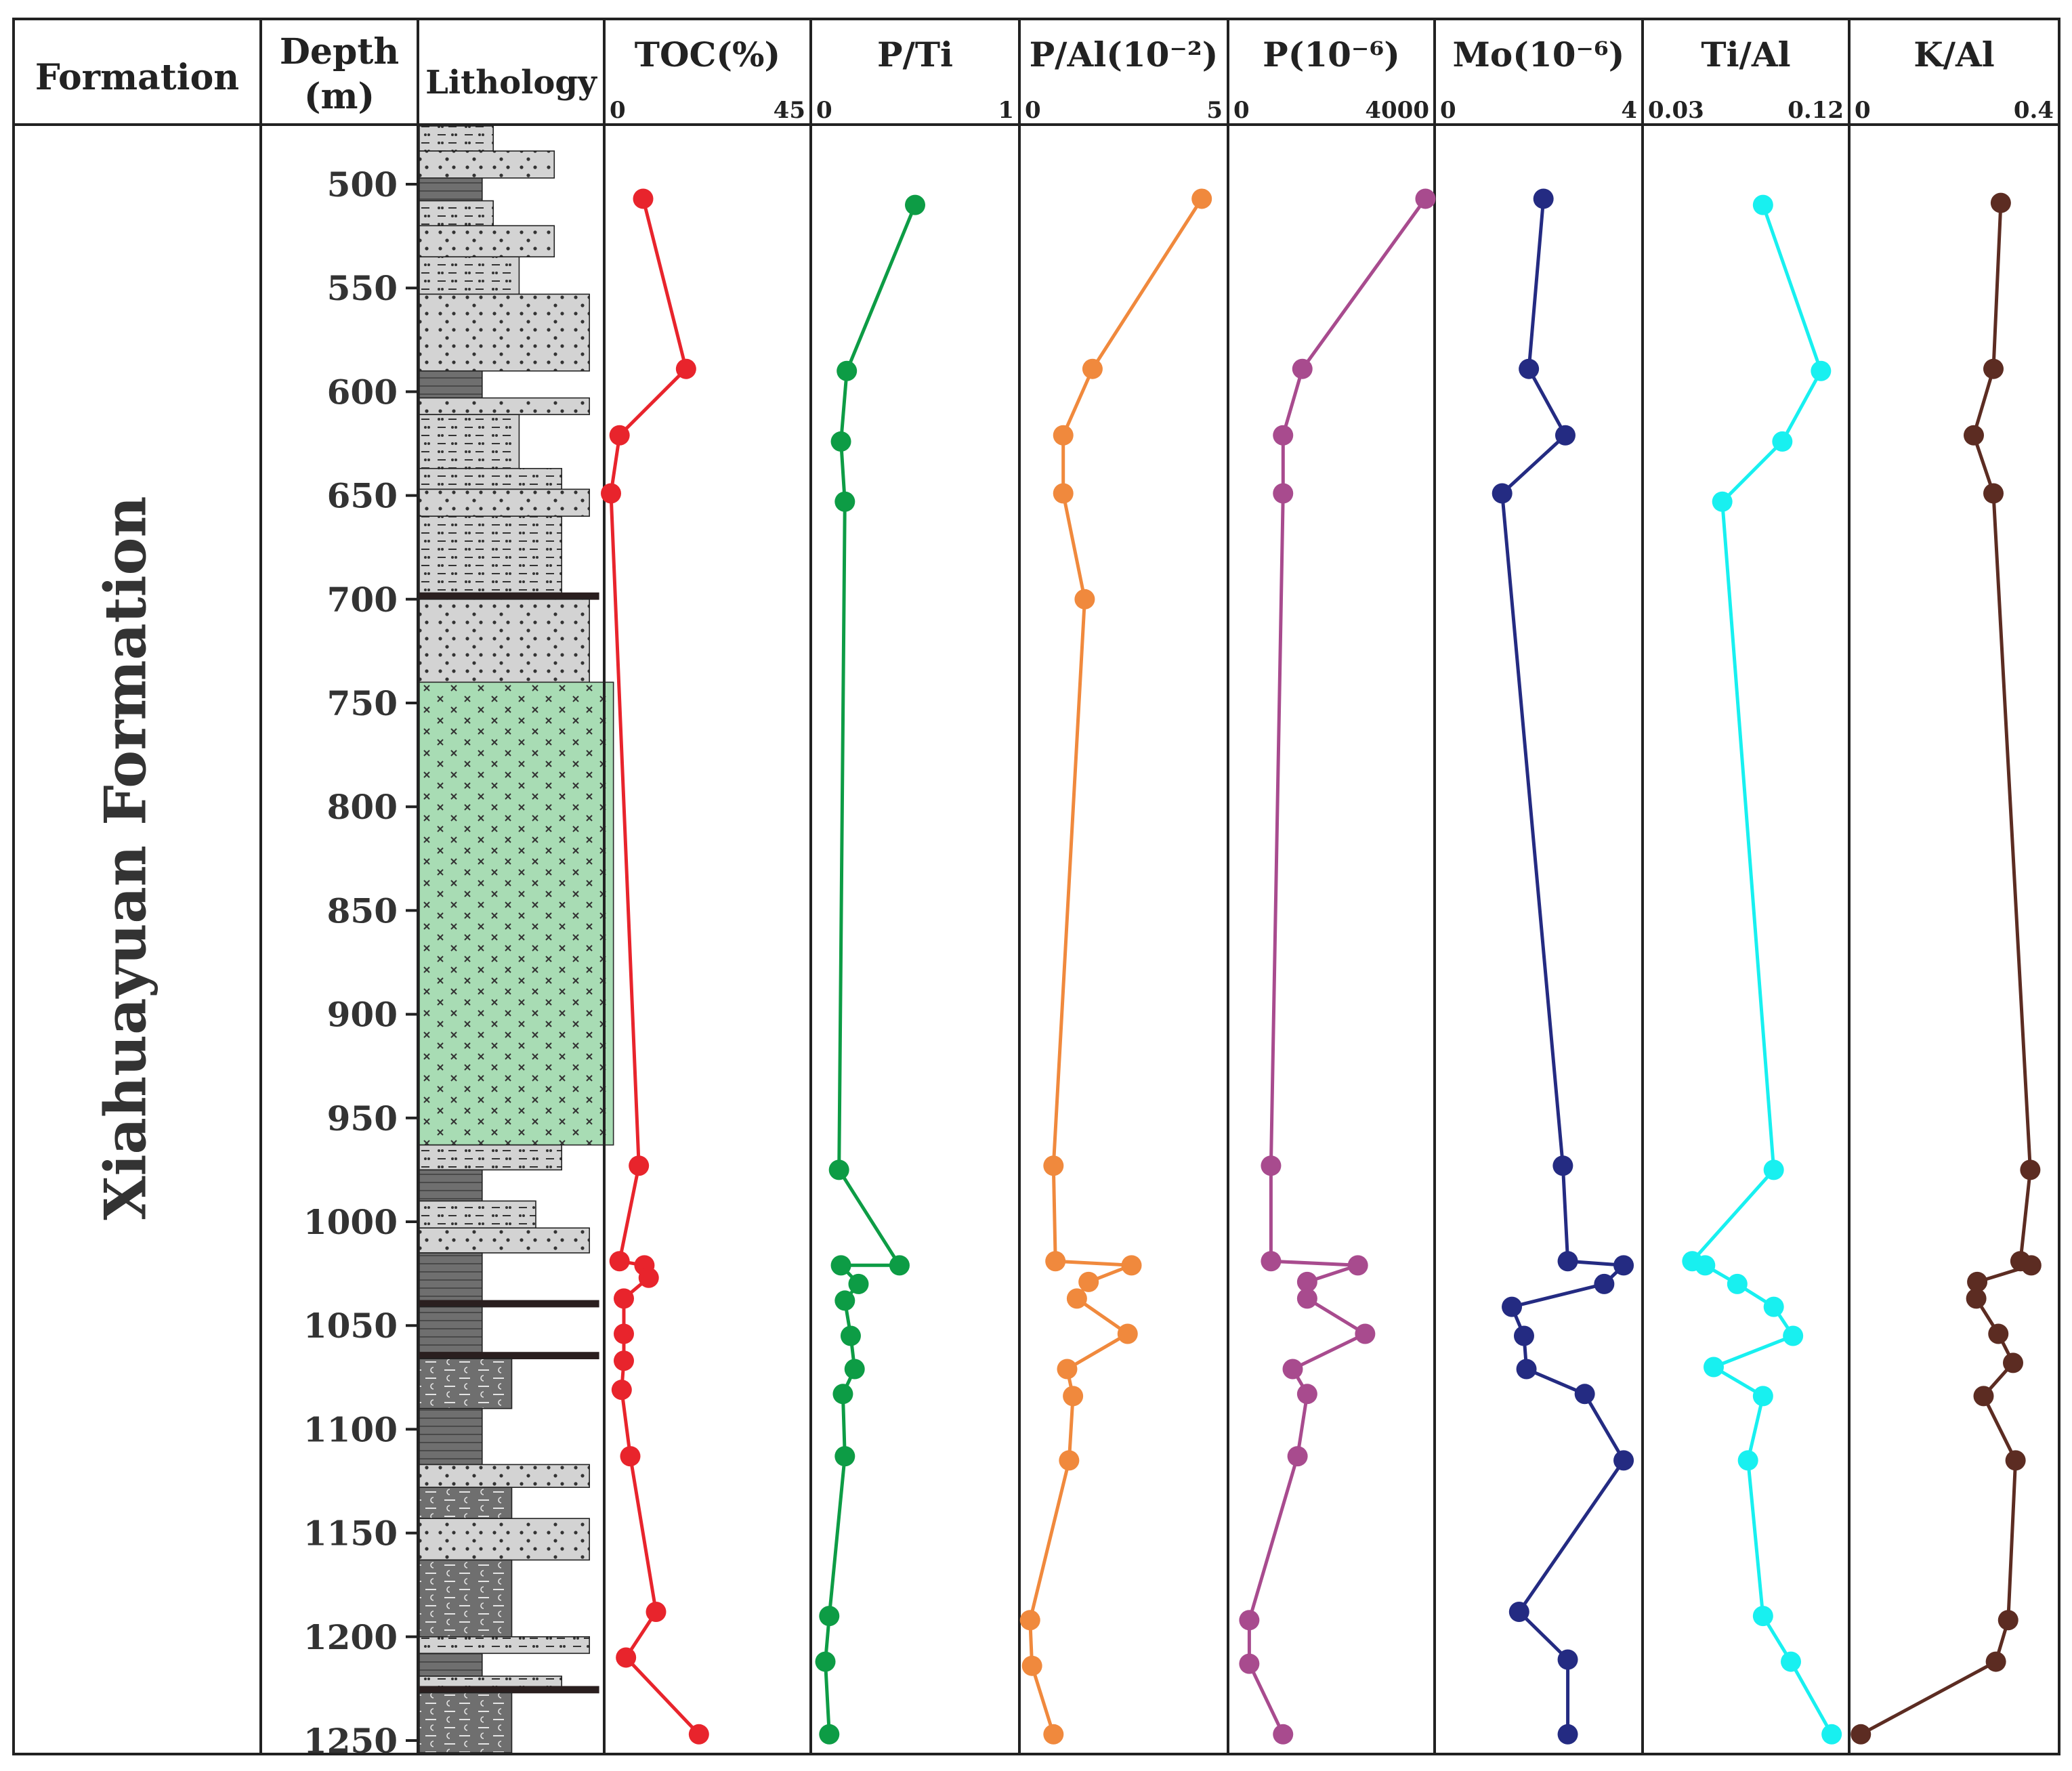 Image resolution: width=2072 pixels, height=1771 pixels. What do you see at coordinates (516, 939) in the screenshot?
I see `lithology-column` at bounding box center [516, 939].